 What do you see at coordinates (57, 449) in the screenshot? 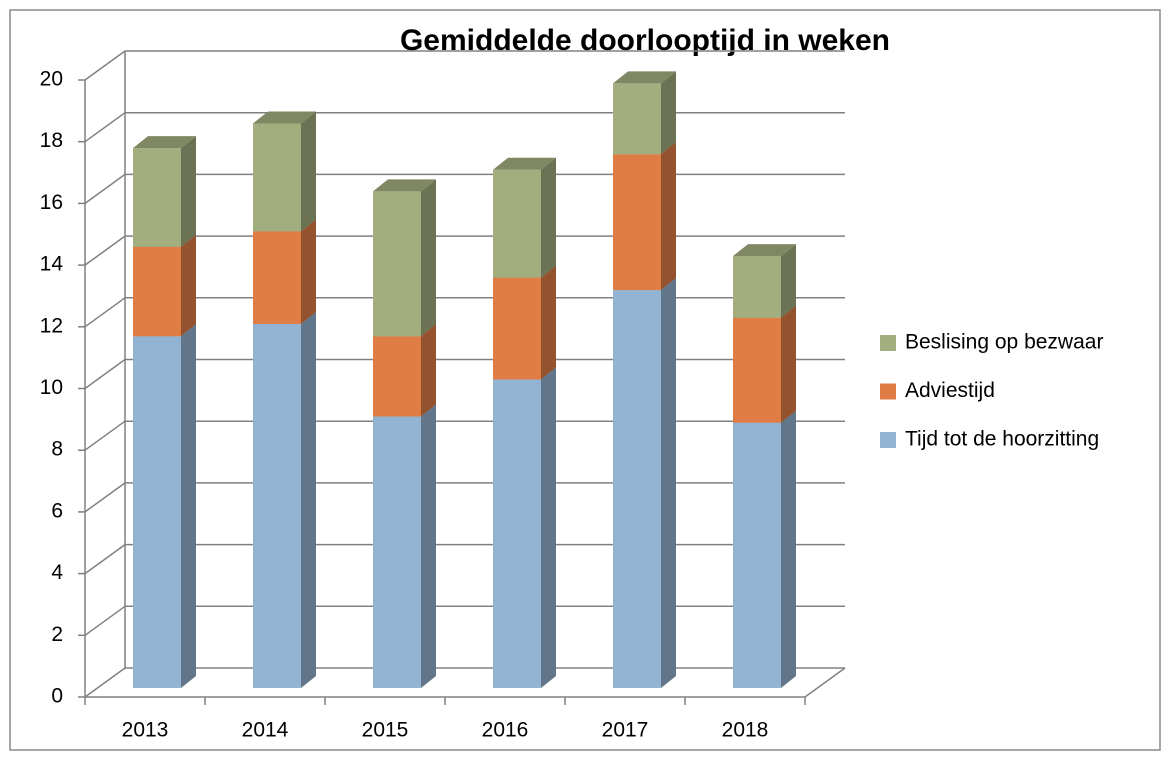
I see `y-tick-label: 8` at bounding box center [57, 449].